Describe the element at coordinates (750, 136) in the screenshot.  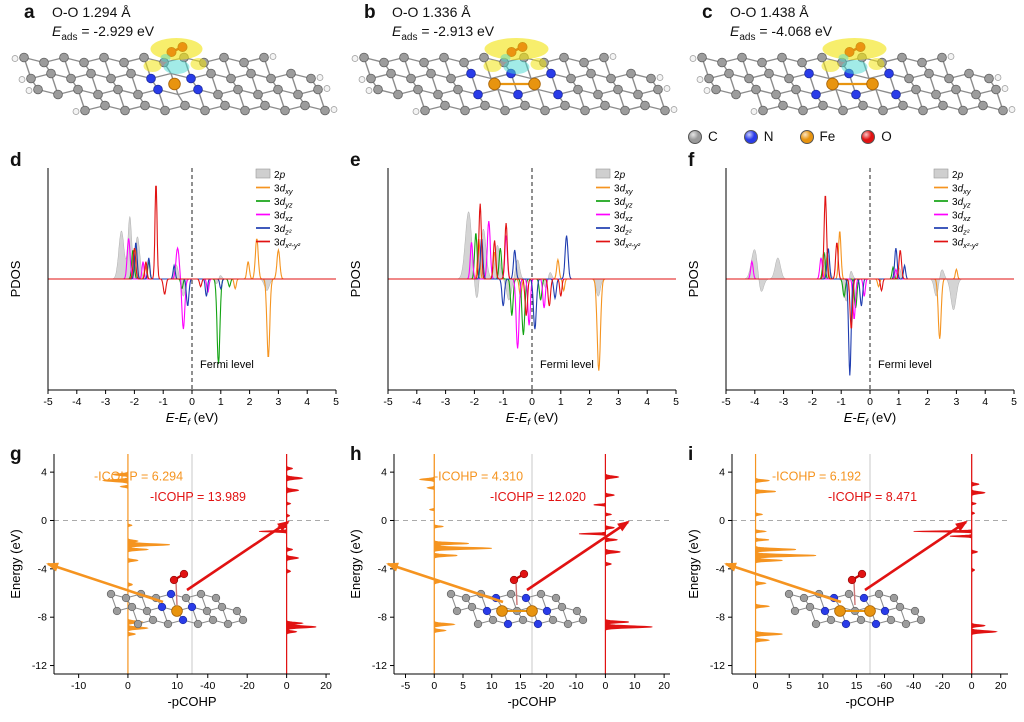
I see `nitrogen-atom-swatch` at that location.